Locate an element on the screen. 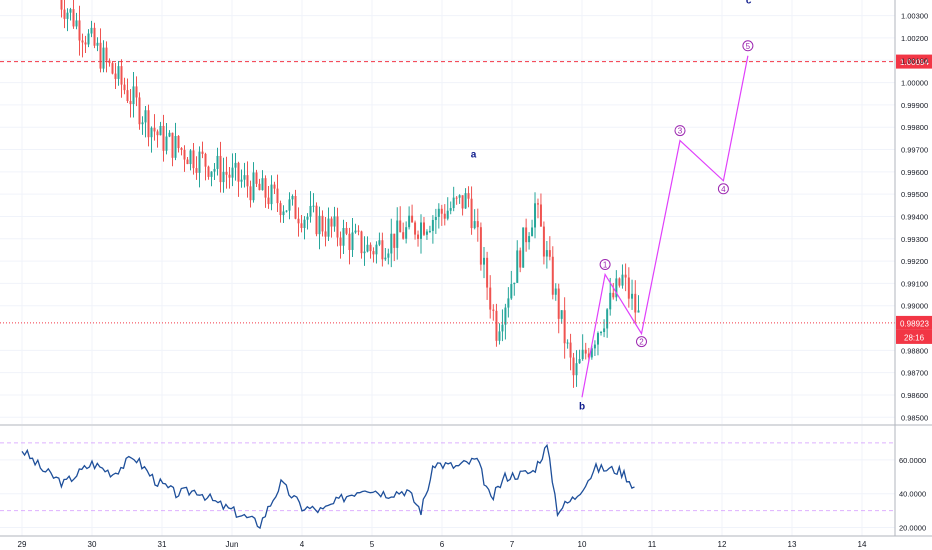  time-tick-label: 4 is located at coordinates (302, 544).